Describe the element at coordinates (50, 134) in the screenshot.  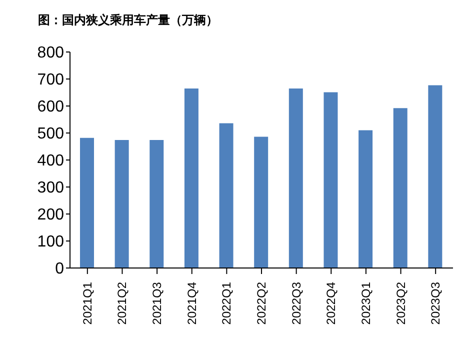
I see `y-tick-label: 500` at that location.